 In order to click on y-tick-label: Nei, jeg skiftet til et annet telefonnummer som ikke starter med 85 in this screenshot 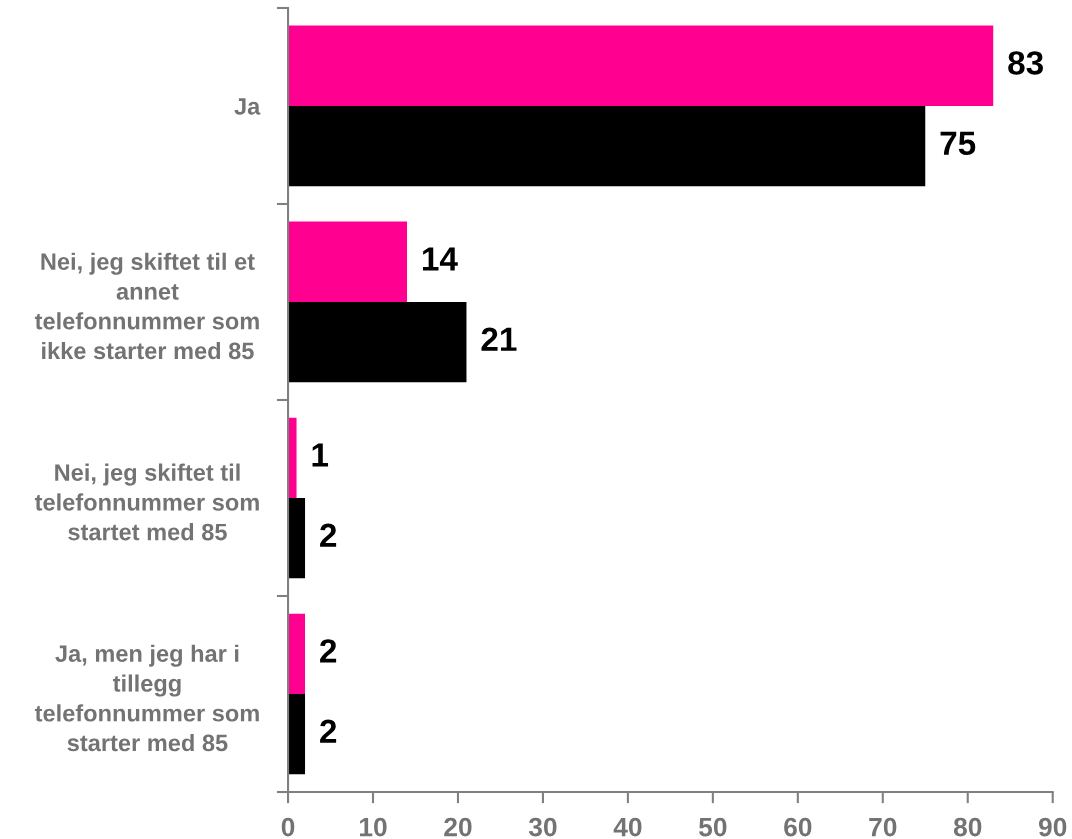, I will do `click(146, 306)`.